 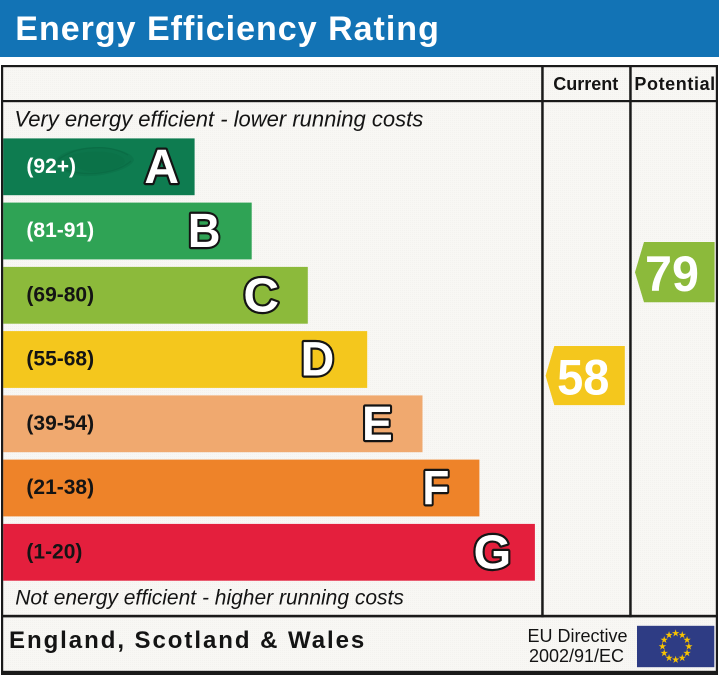 I want to click on svg-text: EU Directive, so click(x=577, y=636).